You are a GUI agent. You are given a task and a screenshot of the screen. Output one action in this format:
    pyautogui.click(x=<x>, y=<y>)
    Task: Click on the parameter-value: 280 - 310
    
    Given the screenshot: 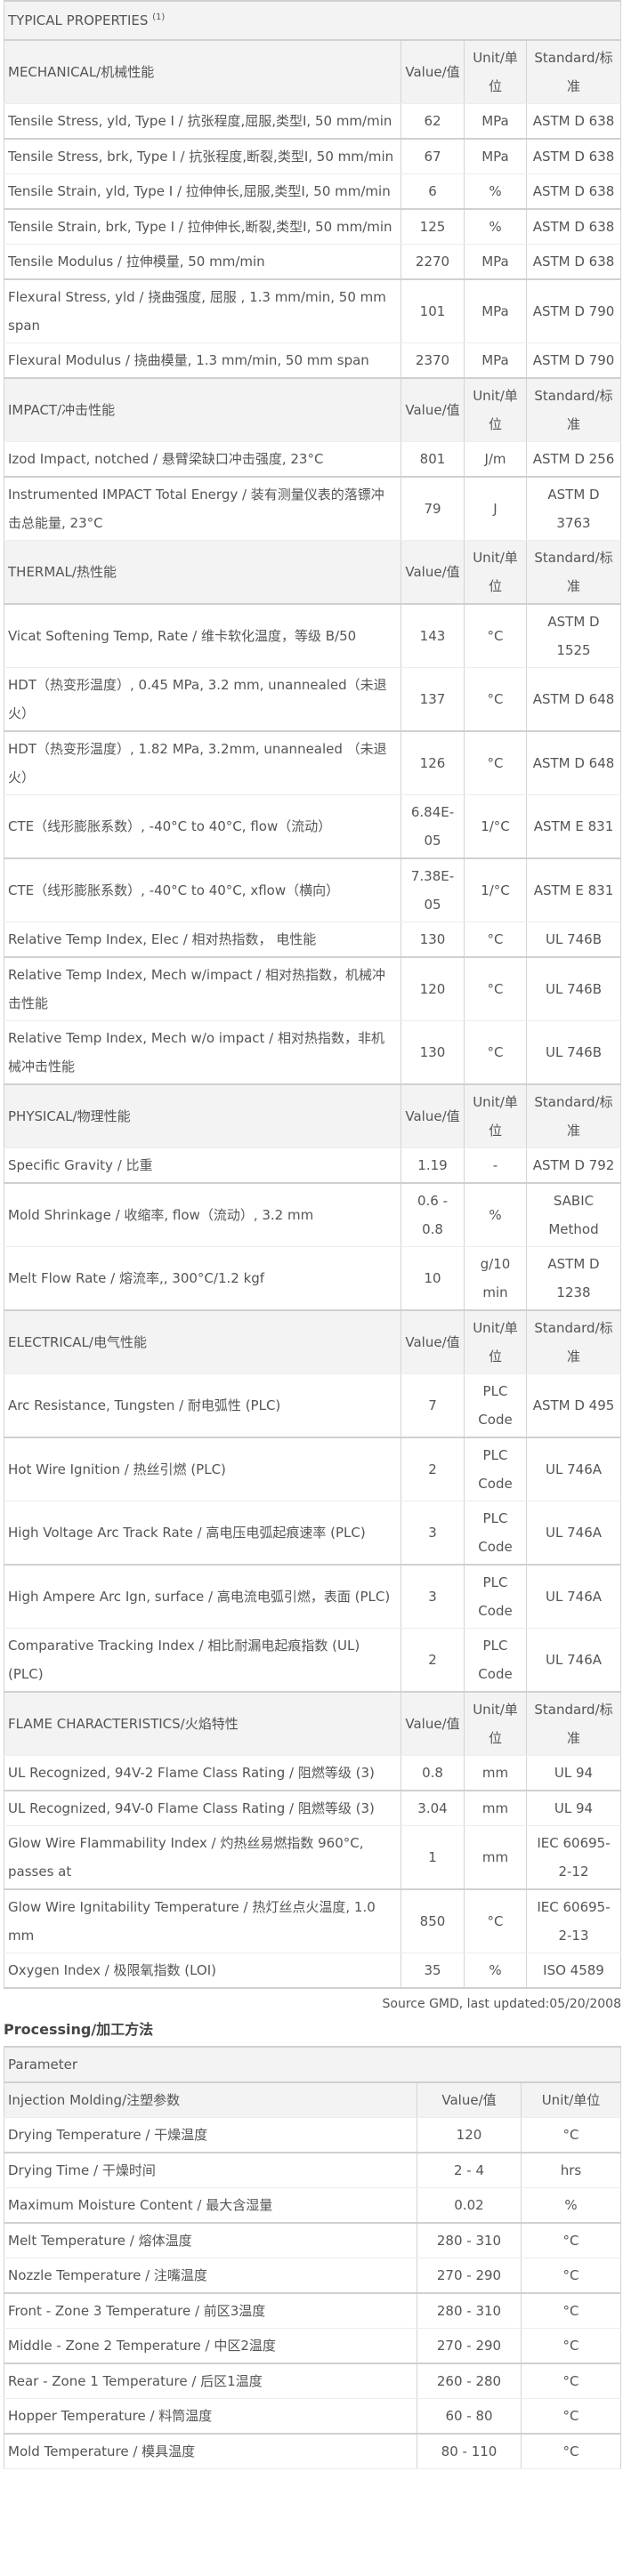 What is the action you would take?
    pyautogui.click(x=470, y=2240)
    